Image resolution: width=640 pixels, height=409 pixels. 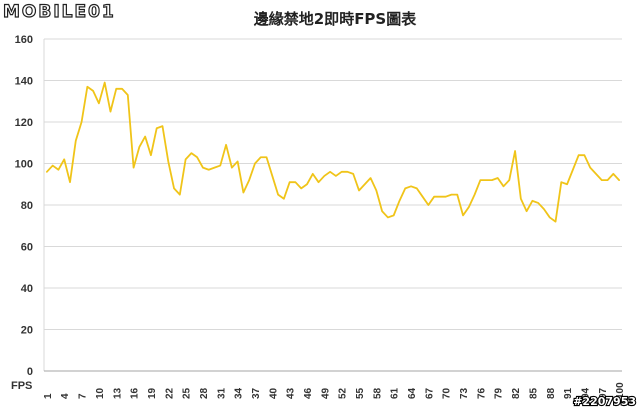 What do you see at coordinates (24, 40) in the screenshot?
I see `y-tick-label: 160` at bounding box center [24, 40].